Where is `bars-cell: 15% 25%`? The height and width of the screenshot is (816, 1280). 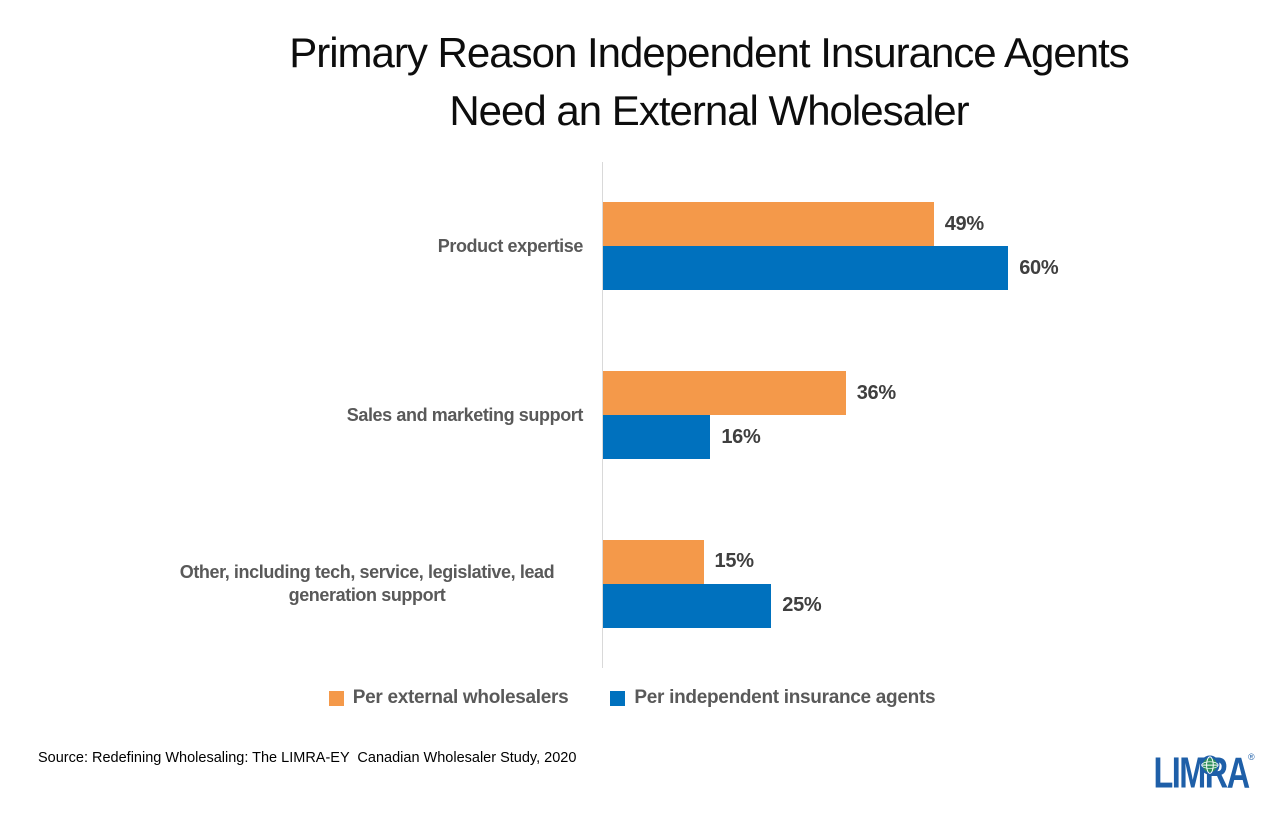 bars-cell: 15% 25% is located at coordinates (941, 583).